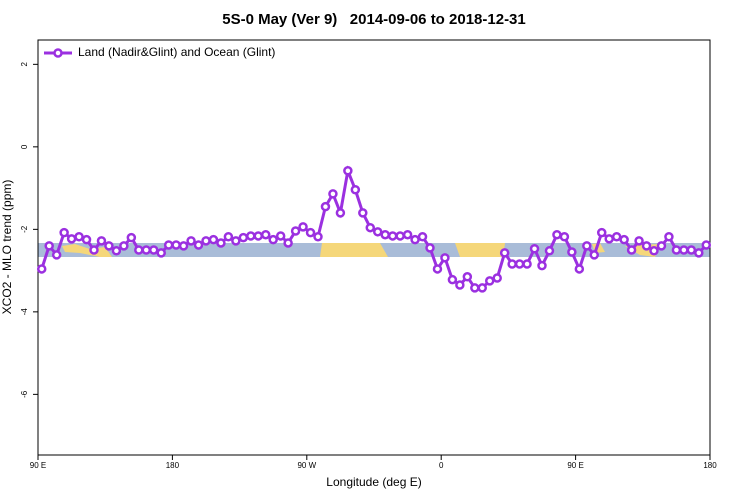 The image size is (750, 500). I want to click on x-tick-label: 90 W, so click(306, 465).